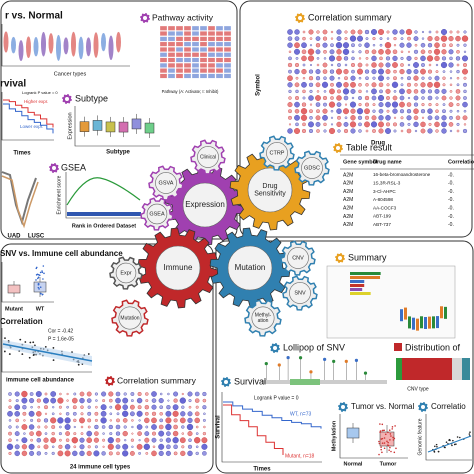  What do you see at coordinates (226, 382) in the screenshot?
I see `icon-hole` at bounding box center [226, 382].